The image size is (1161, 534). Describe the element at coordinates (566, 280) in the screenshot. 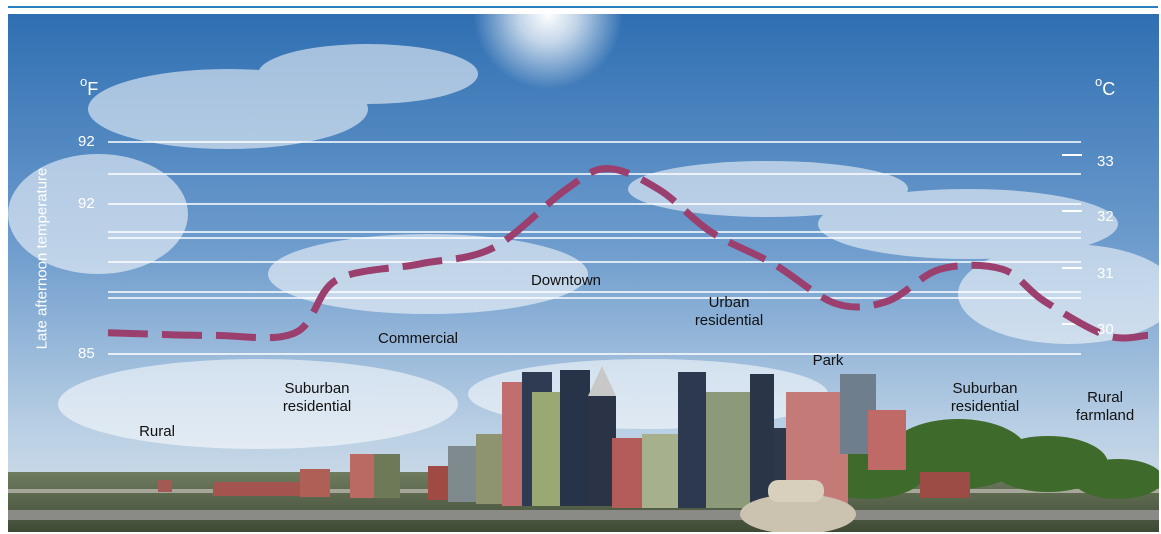

I see `zone-label-downtown: Downtown` at that location.